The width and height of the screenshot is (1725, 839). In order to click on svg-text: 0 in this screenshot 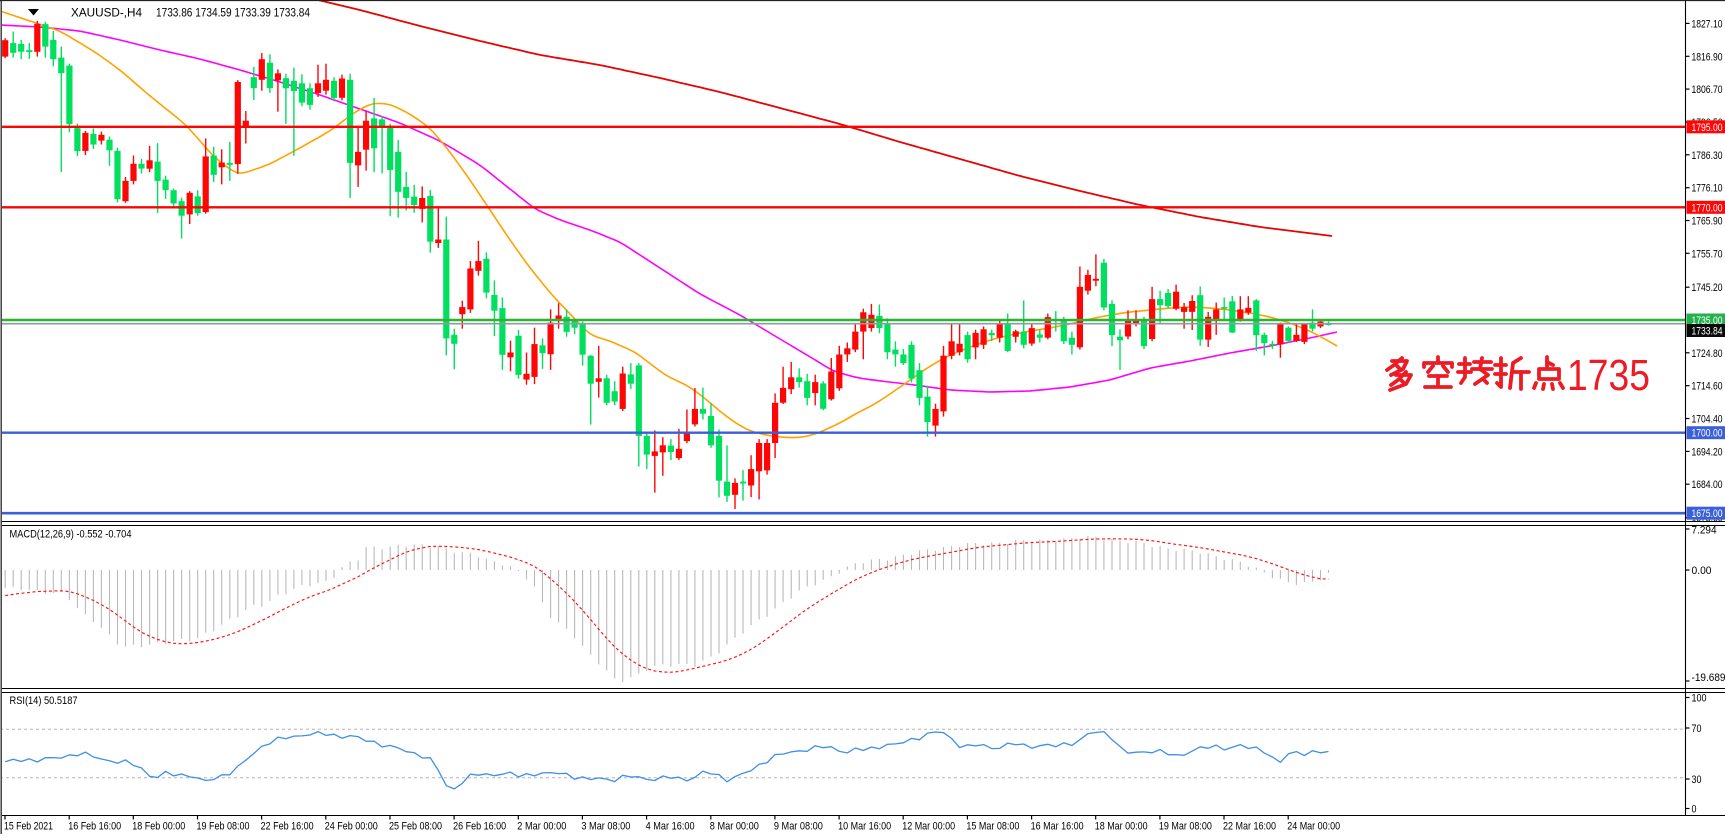, I will do `click(1694, 810)`.